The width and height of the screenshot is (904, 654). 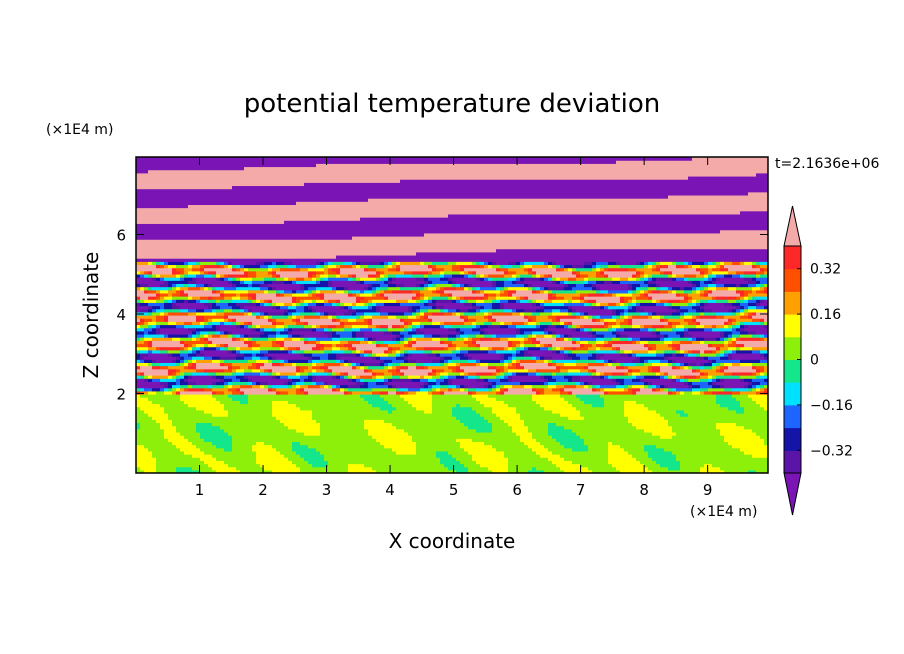 I want to click on y-unit-label: (×1E4 m), so click(x=79, y=130).